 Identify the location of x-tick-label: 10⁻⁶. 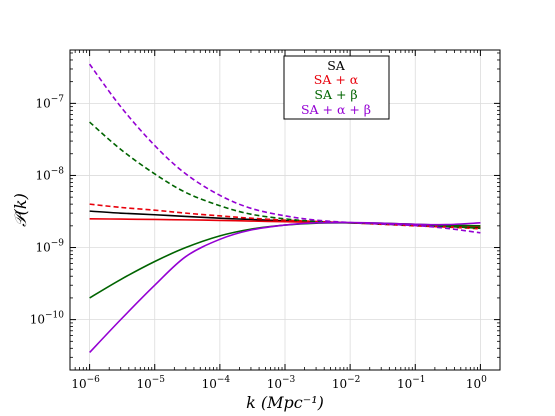
(85, 383).